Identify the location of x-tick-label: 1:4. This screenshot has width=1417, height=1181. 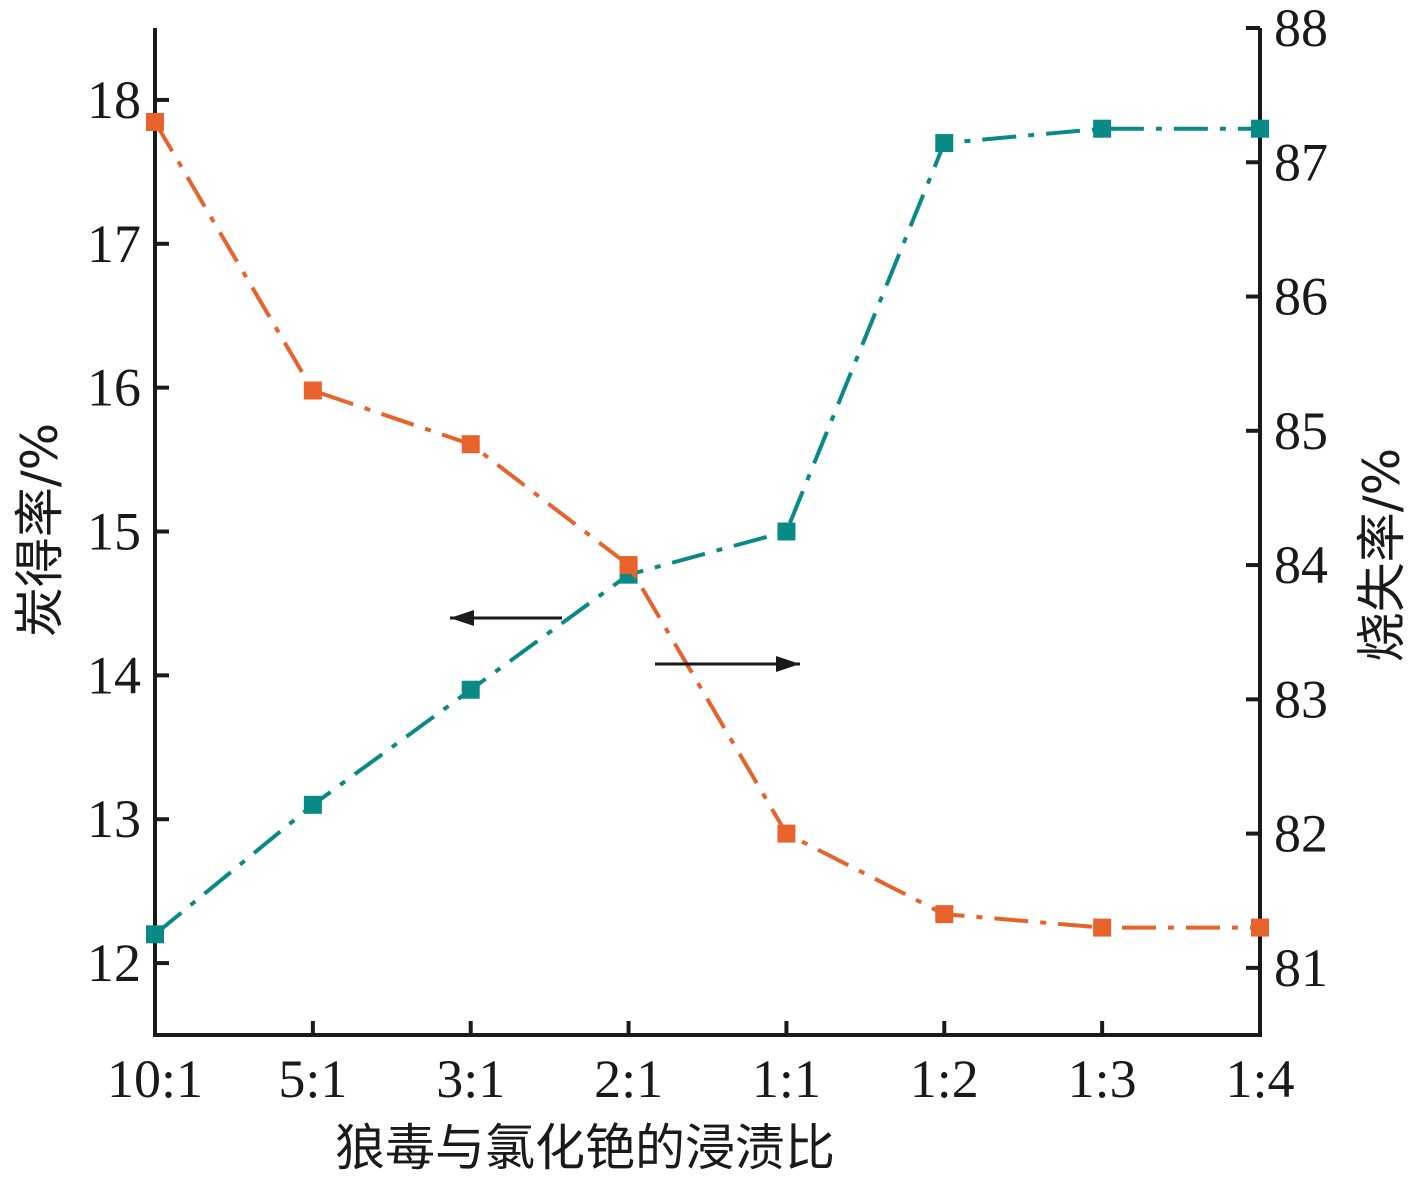
(1259, 1079).